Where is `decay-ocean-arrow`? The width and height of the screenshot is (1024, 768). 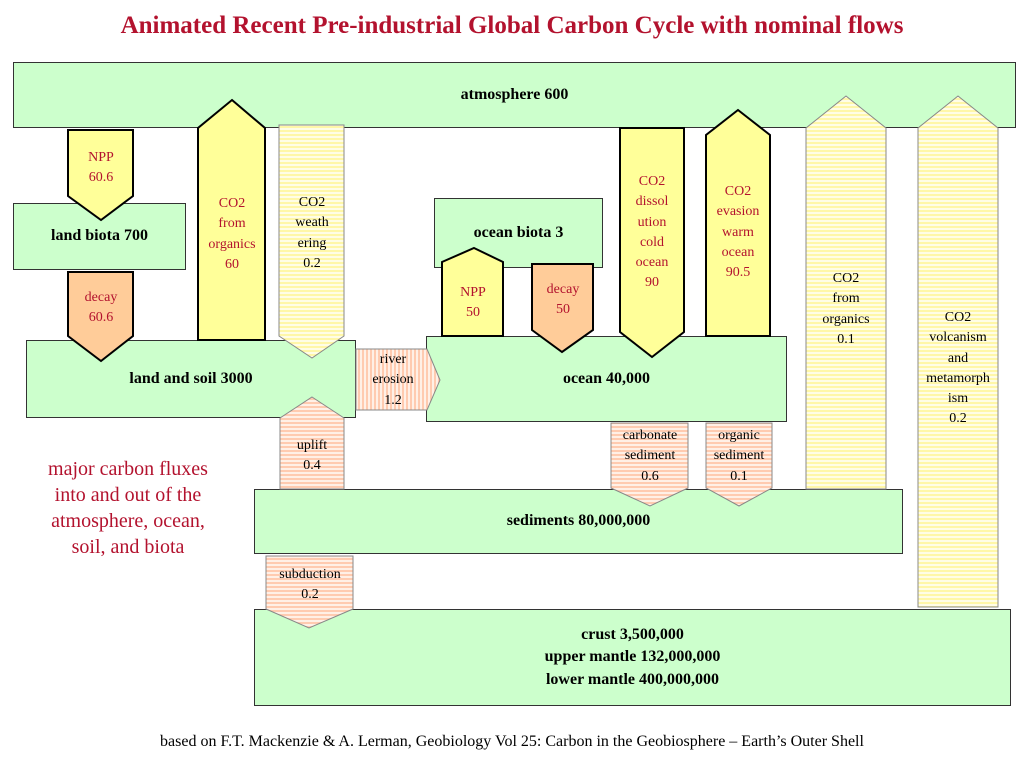
decay-ocean-arrow is located at coordinates (562, 308).